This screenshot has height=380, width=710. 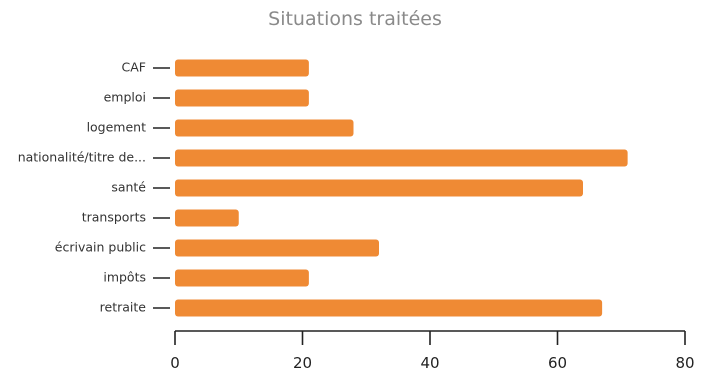 I want to click on category-label: santé, so click(x=128, y=187).